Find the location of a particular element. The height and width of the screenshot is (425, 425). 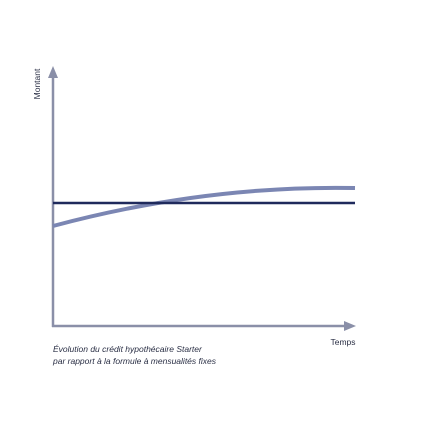

x-axis-arrow is located at coordinates (350, 326).